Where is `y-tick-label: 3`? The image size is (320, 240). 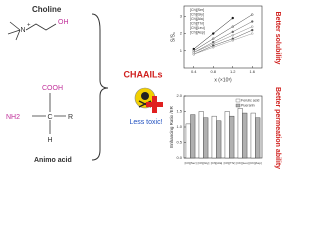 y-tick-label: 3 is located at coordinates (181, 15).